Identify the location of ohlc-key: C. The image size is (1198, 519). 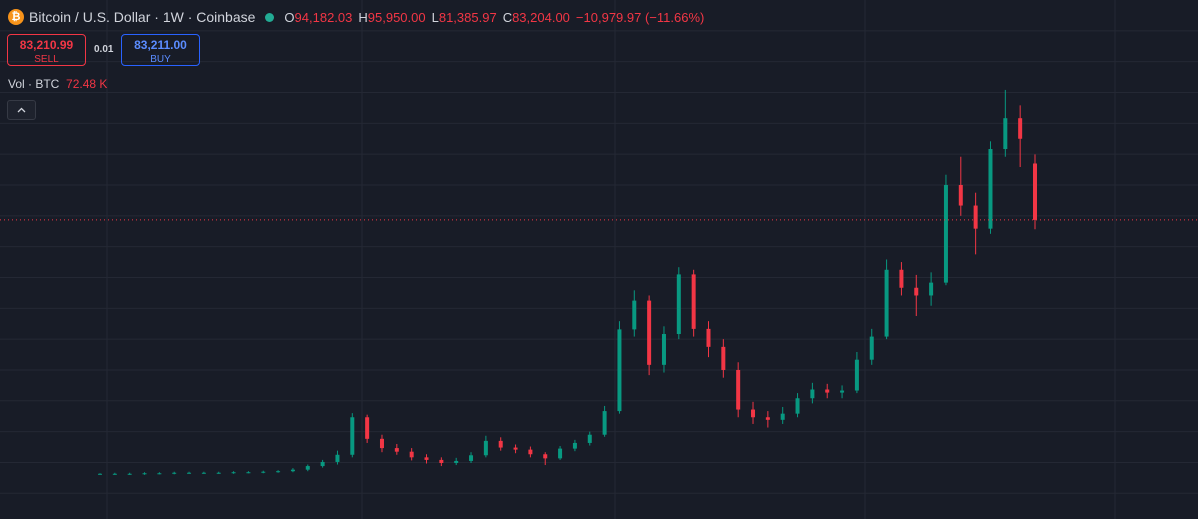
(507, 17).